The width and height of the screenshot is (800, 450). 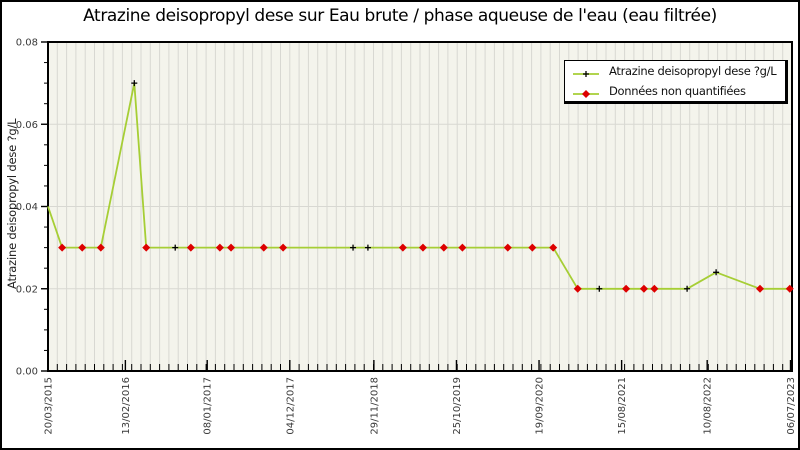 I want to click on x-tick-label: 20/03/2015, so click(x=49, y=406).